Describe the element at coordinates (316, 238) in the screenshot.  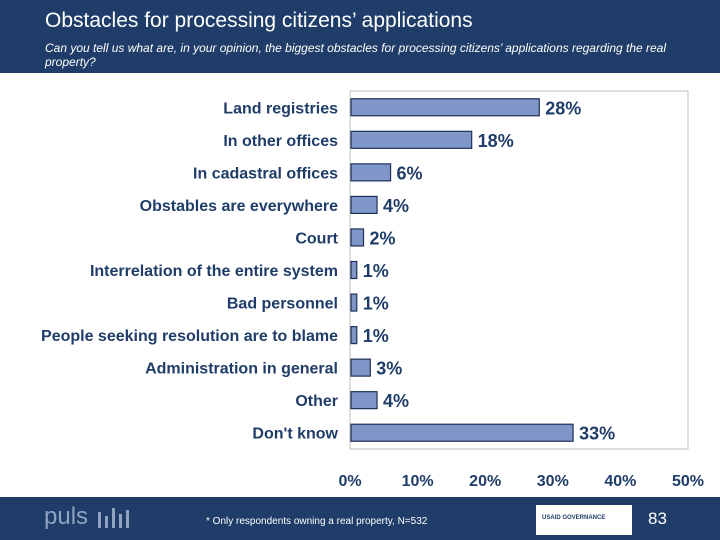
I see `category-label: Court` at that location.